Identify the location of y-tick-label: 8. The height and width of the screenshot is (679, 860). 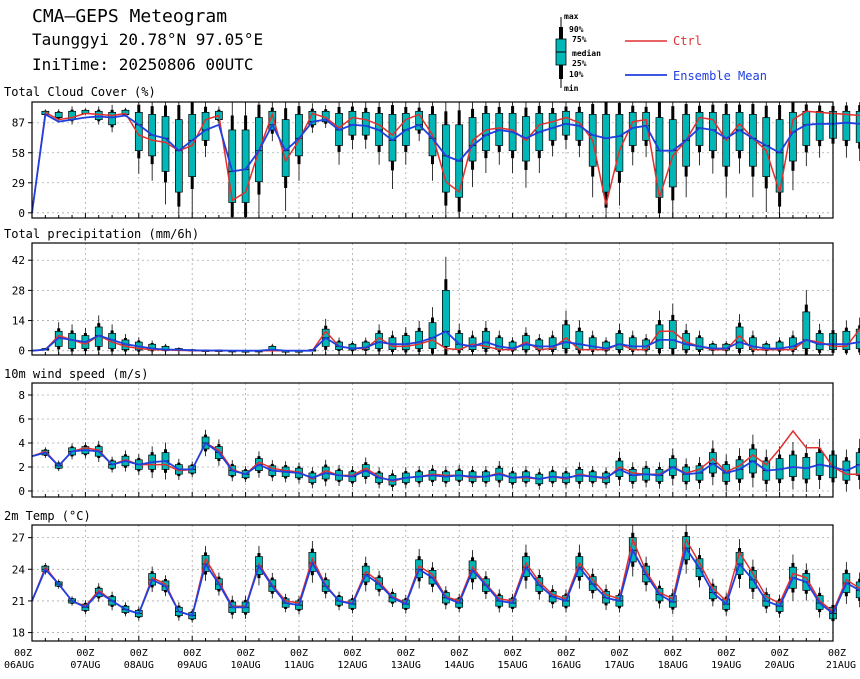
(21, 395).